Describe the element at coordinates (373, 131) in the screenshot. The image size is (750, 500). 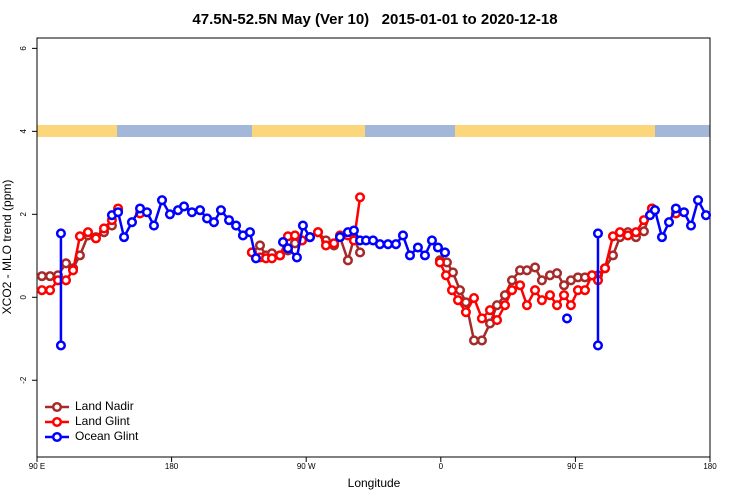
I see `land-sea-strip` at that location.